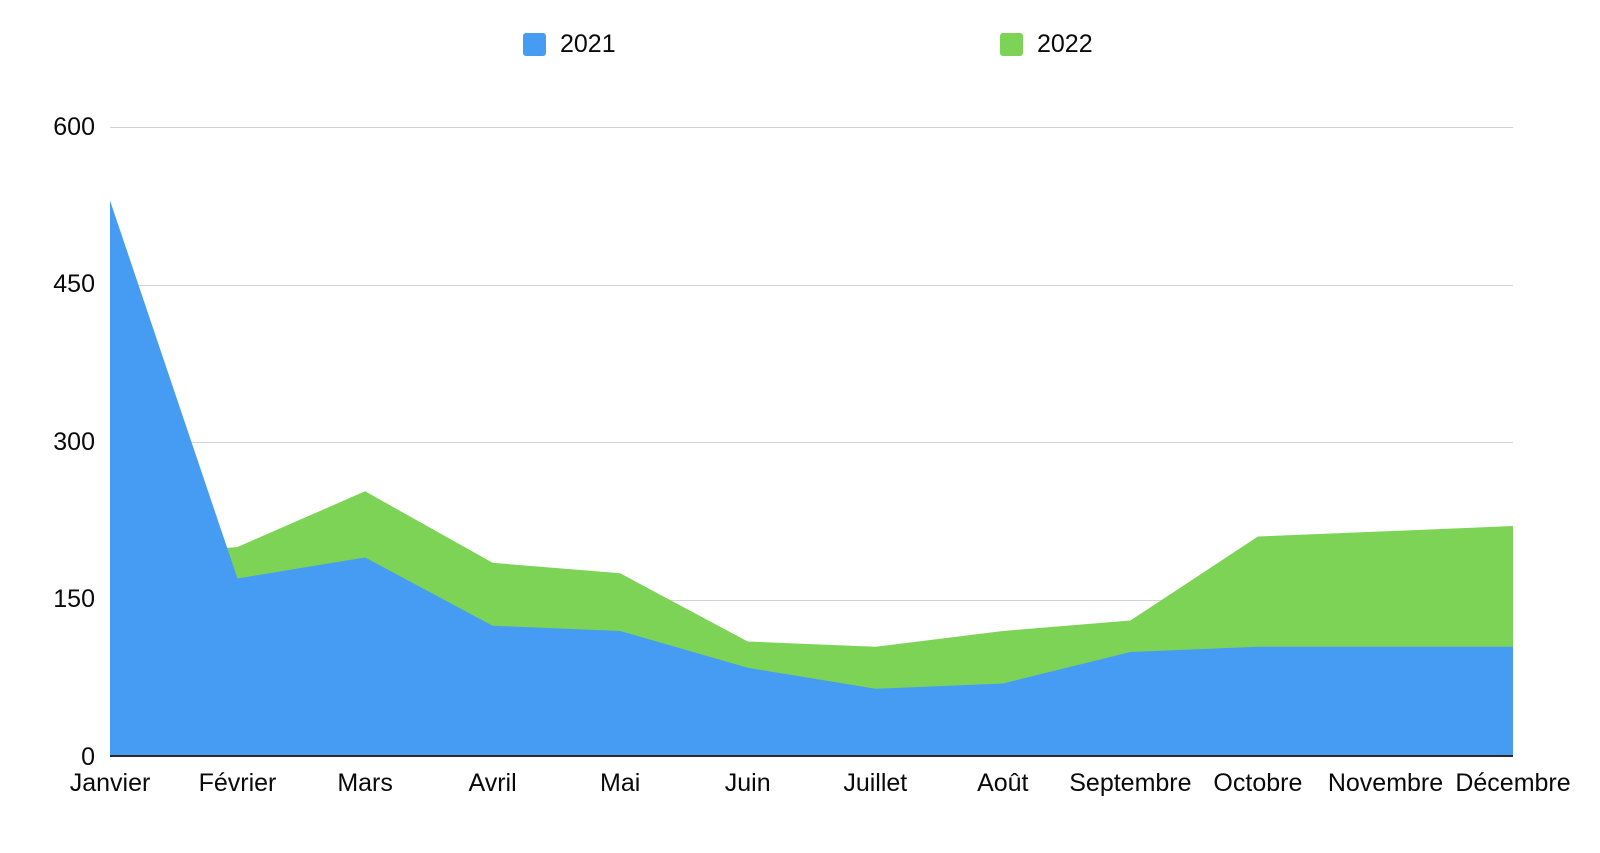  Describe the element at coordinates (1513, 783) in the screenshot. I see `x-tick-label: Décembre` at that location.